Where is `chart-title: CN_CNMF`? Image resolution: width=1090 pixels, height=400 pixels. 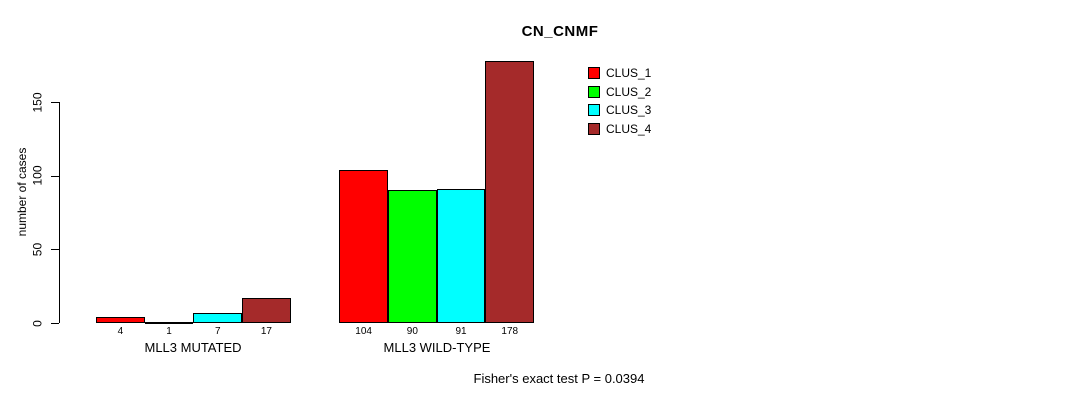
chart-title: CN_CNMF is located at coordinates (560, 31).